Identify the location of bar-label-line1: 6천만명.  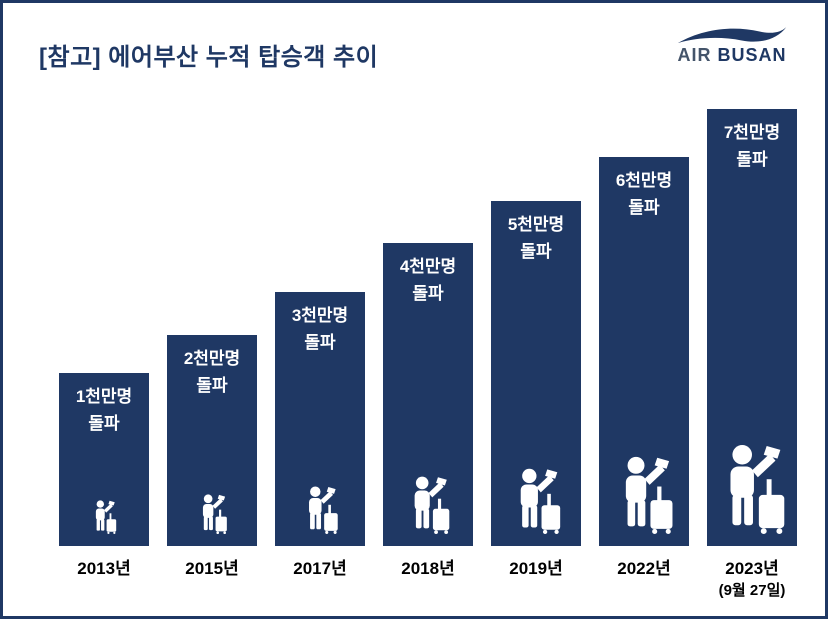
(644, 180).